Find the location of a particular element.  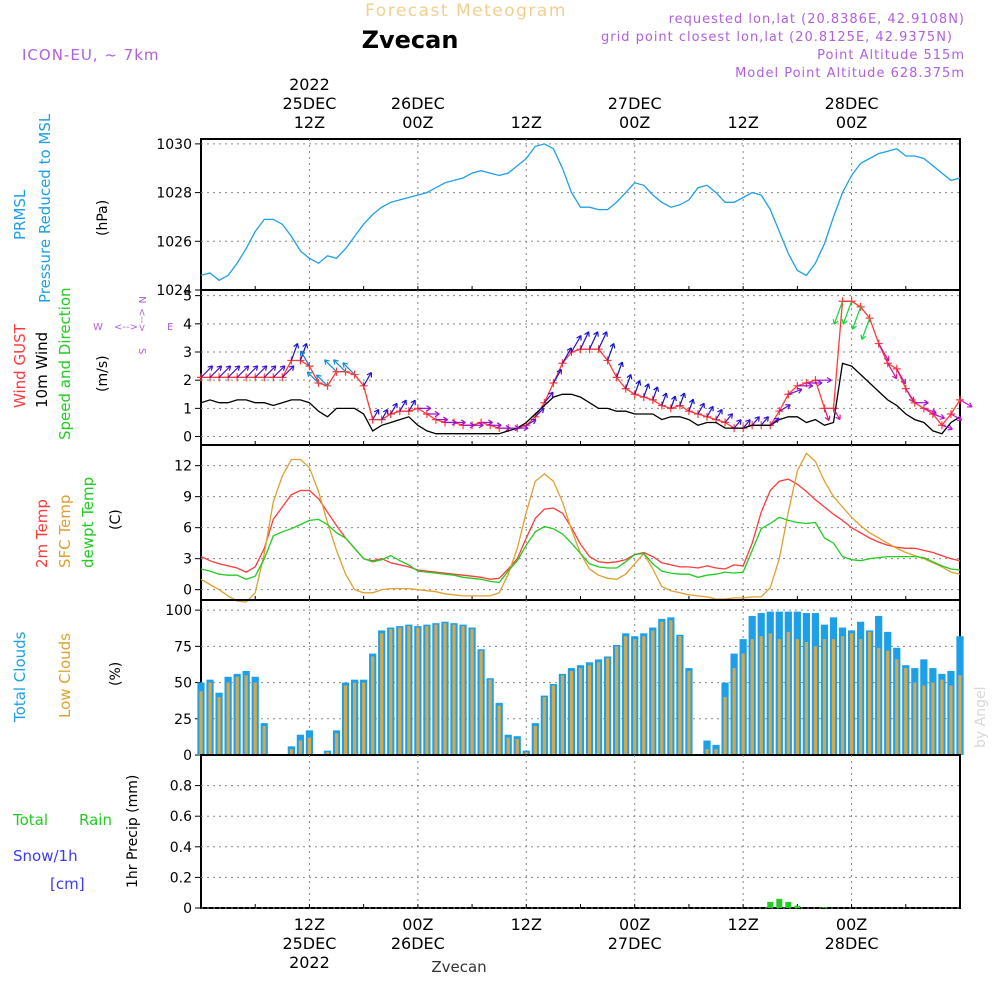

precip-panel-vgrid is located at coordinates (580, 831).